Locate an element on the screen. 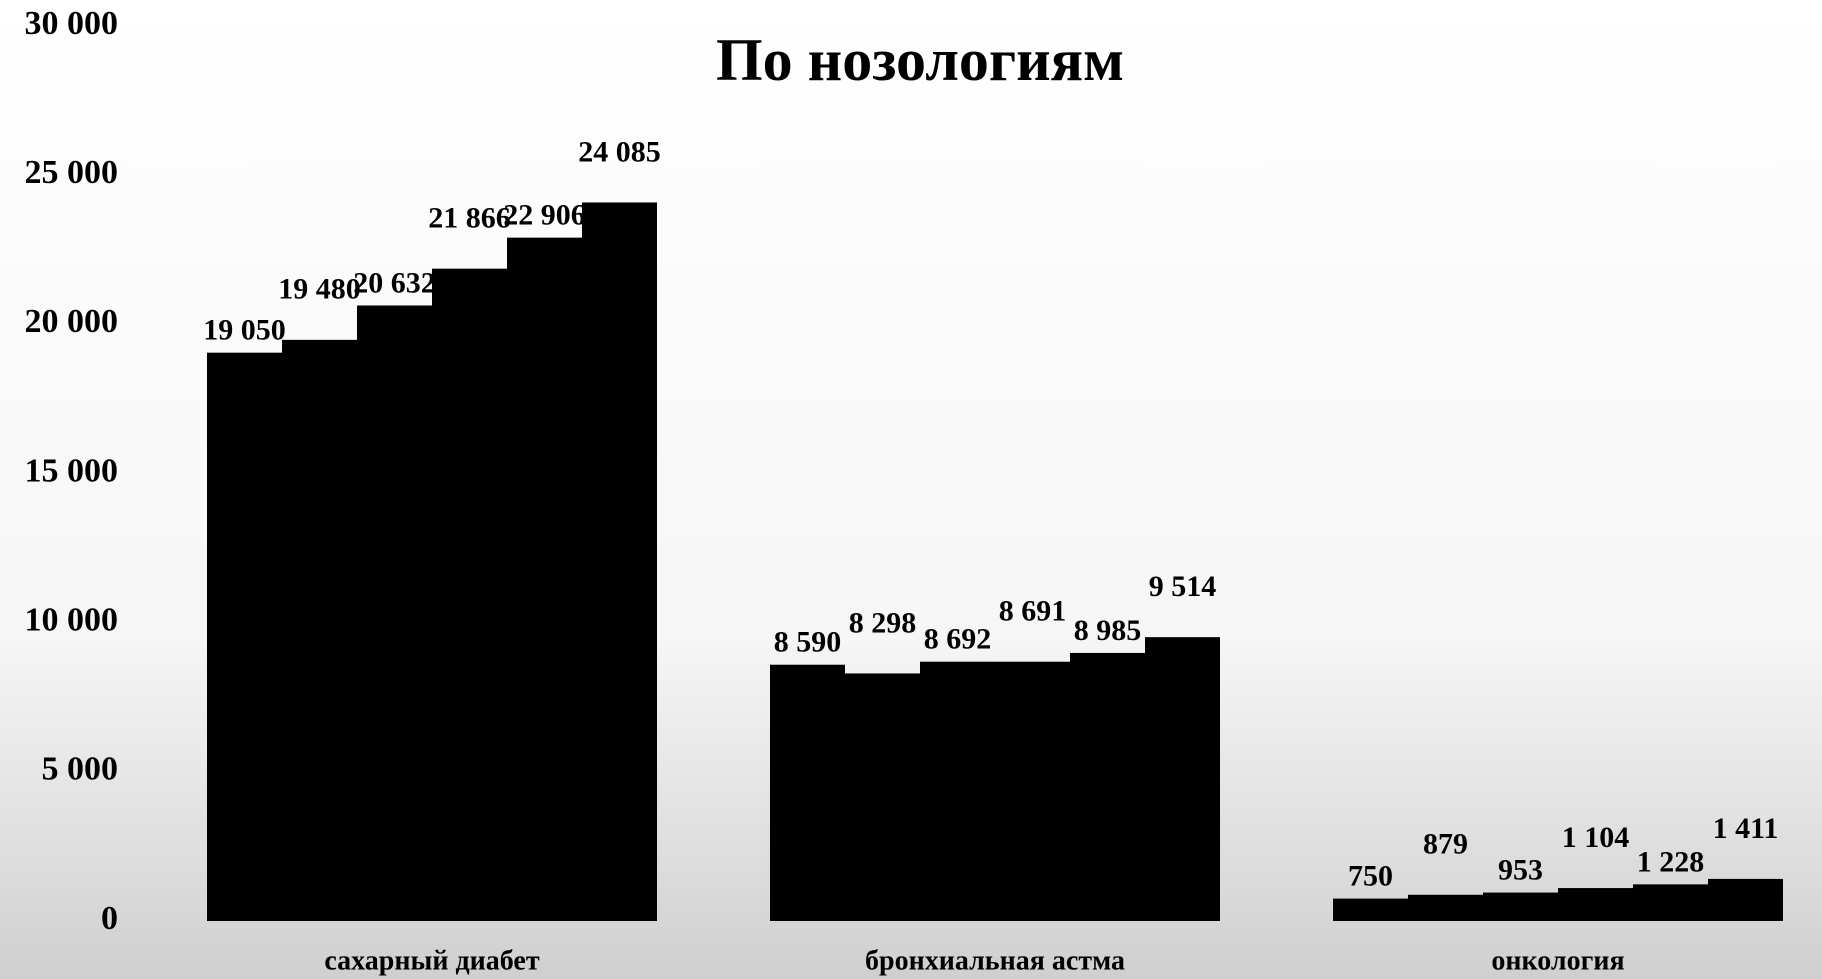 This screenshot has width=1822, height=979. value-label: 19 050 is located at coordinates (244, 330).